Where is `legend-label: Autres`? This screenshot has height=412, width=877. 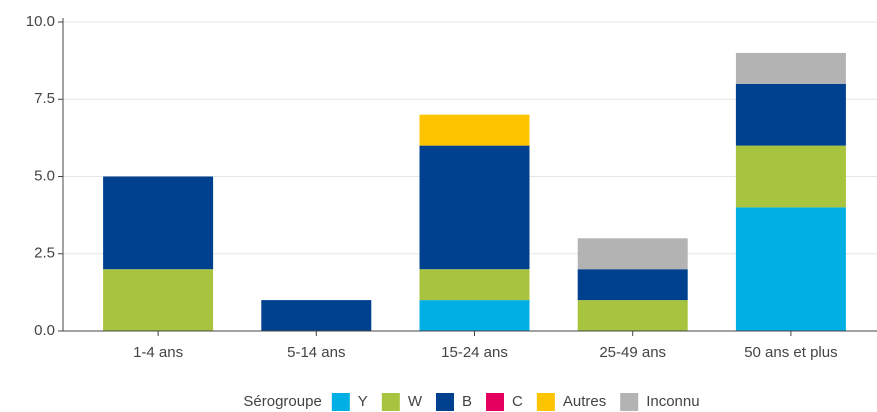
legend-label: Autres is located at coordinates (584, 401).